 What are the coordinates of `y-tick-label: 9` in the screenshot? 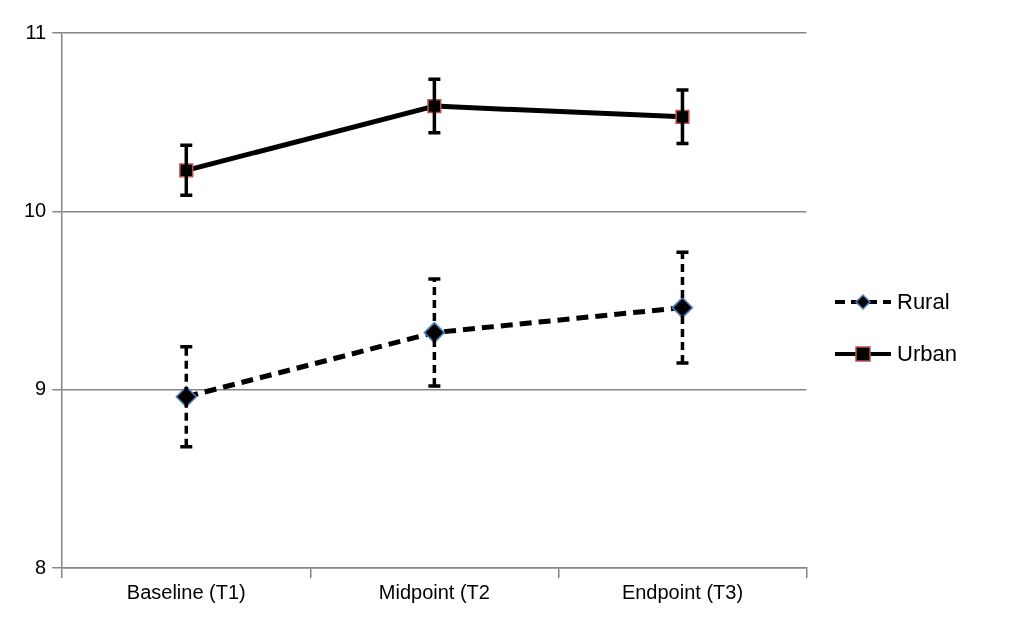 It's located at (41, 388).